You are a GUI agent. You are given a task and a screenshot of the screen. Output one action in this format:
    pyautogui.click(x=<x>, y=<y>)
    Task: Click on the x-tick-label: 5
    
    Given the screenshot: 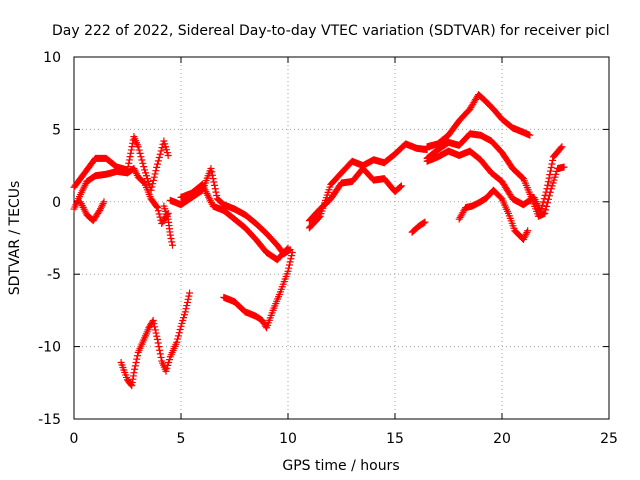 What is the action you would take?
    pyautogui.click(x=181, y=439)
    